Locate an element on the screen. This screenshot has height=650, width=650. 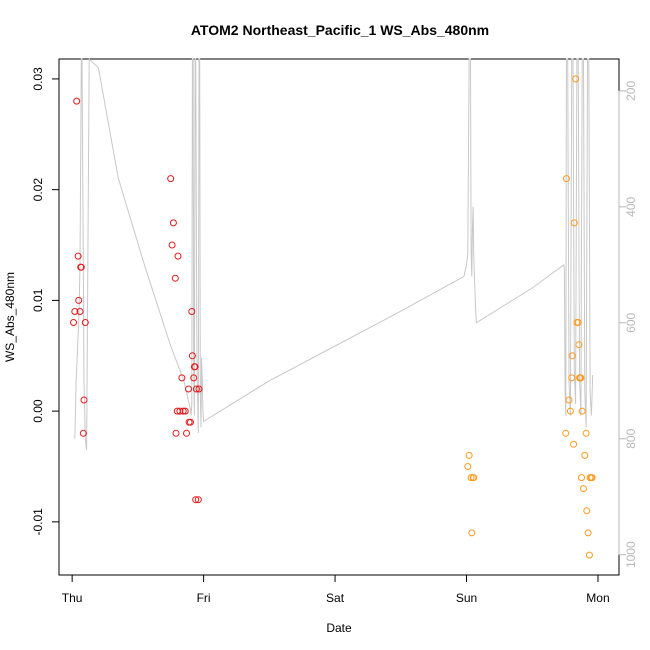
x-tick-label: Sun is located at coordinates (466, 598).